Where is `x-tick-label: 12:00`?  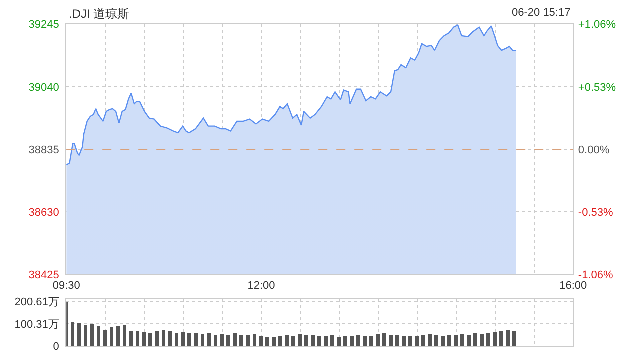 x-tick-label: 12:00 is located at coordinates (262, 286).